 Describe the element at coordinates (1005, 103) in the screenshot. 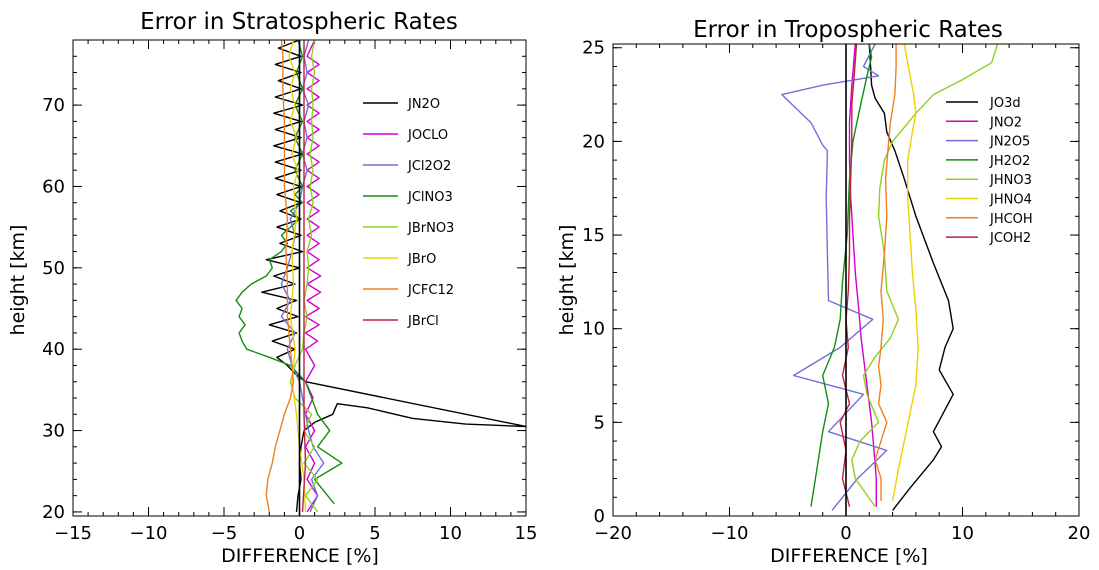

I see `legend-label: JO3d` at that location.